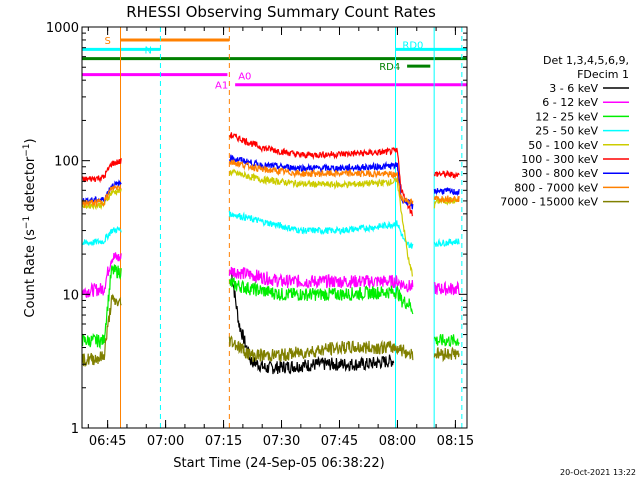 The height and width of the screenshot is (480, 640). Describe the element at coordinates (147, 50) in the screenshot. I see `flag-label-N: N` at that location.